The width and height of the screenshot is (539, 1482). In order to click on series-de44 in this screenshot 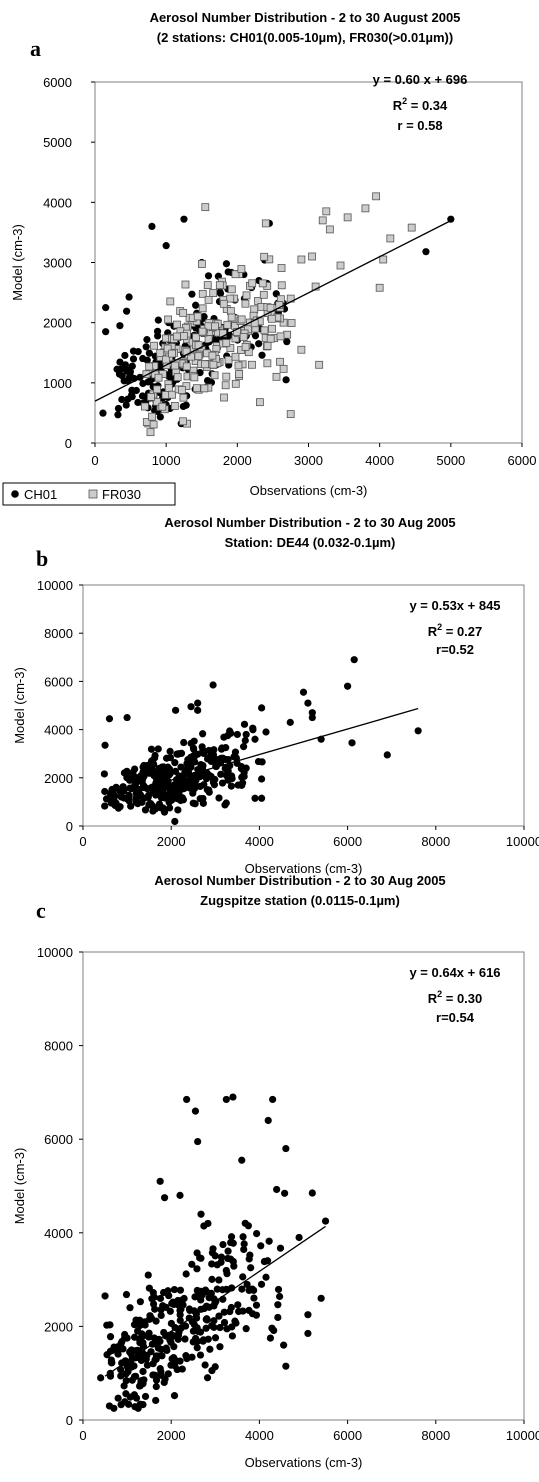, I will do `click(261, 741)`.